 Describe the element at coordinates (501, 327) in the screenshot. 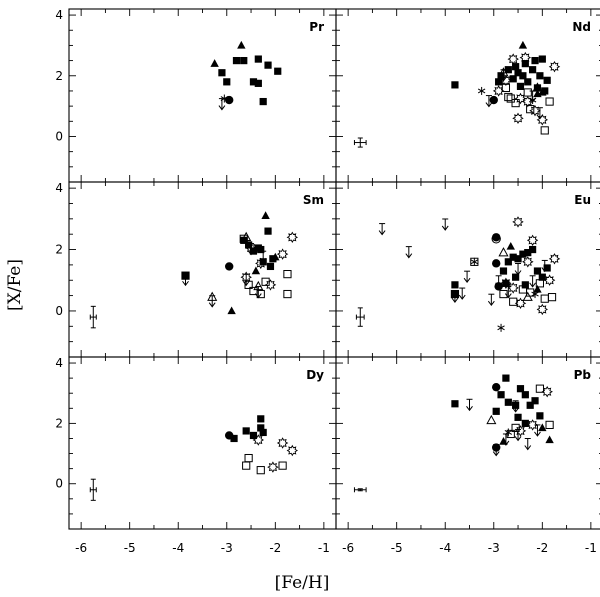

I see `data-point-asterisk` at that location.